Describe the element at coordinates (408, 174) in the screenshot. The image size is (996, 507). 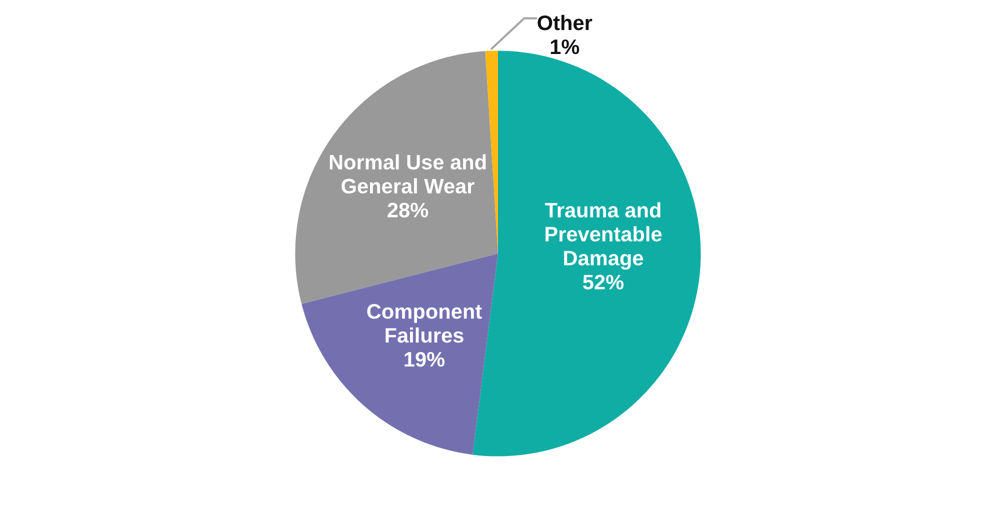
I see `slice-label: Normal Use and General Wear` at that location.